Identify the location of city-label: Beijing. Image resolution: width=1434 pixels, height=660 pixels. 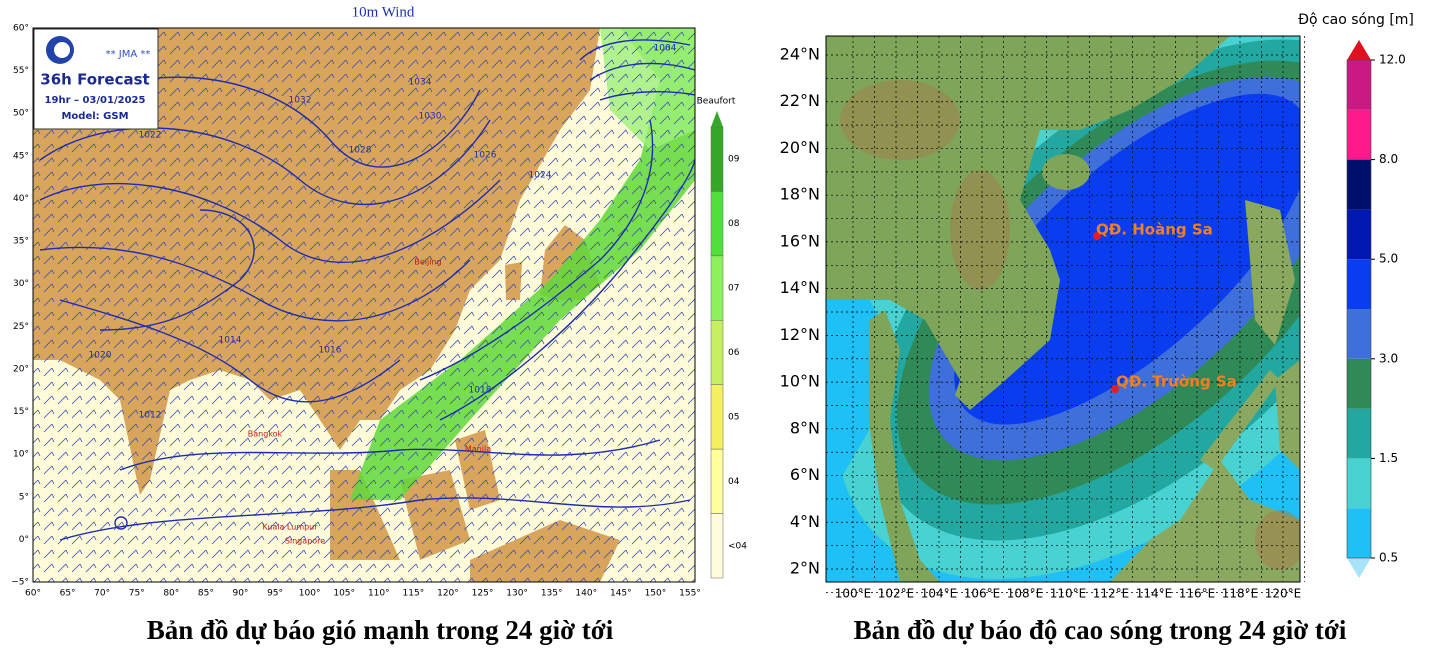
(427, 262).